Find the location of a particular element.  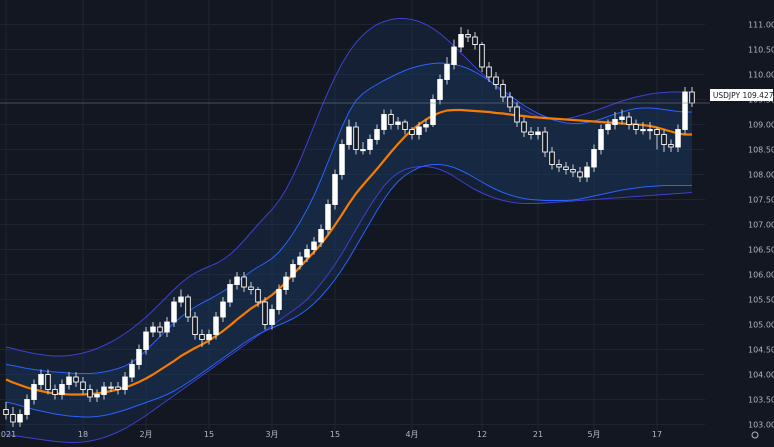

settings-gear-icon is located at coordinates (755, 435).